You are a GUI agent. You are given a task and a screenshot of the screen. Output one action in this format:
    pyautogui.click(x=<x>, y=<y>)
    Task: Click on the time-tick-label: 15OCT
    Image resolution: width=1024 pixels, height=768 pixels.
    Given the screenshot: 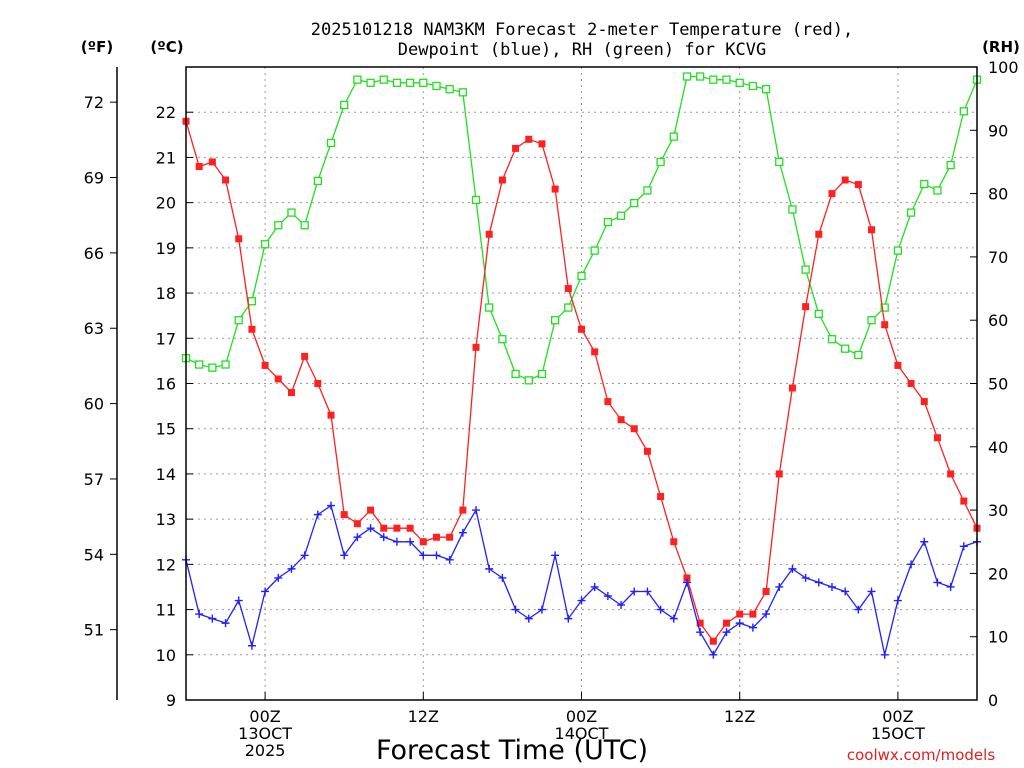 What is the action you would take?
    pyautogui.click(x=898, y=733)
    